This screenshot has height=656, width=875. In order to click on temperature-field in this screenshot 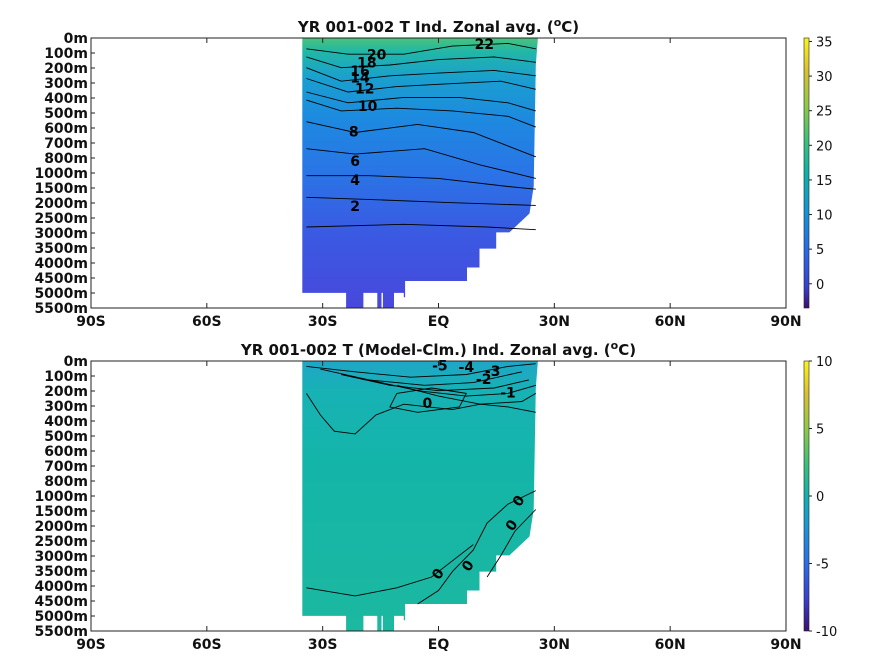, I will do `click(420, 173)`.